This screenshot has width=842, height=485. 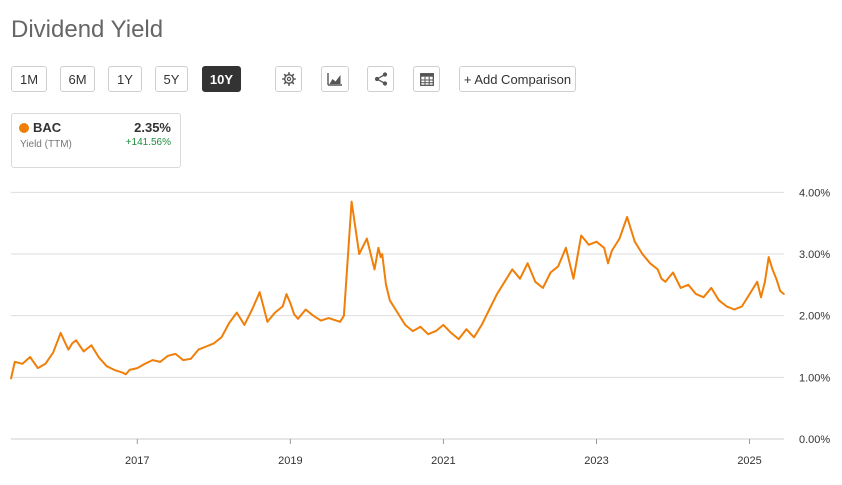 What do you see at coordinates (443, 461) in the screenshot?
I see `x-tick-label: 2021` at bounding box center [443, 461].